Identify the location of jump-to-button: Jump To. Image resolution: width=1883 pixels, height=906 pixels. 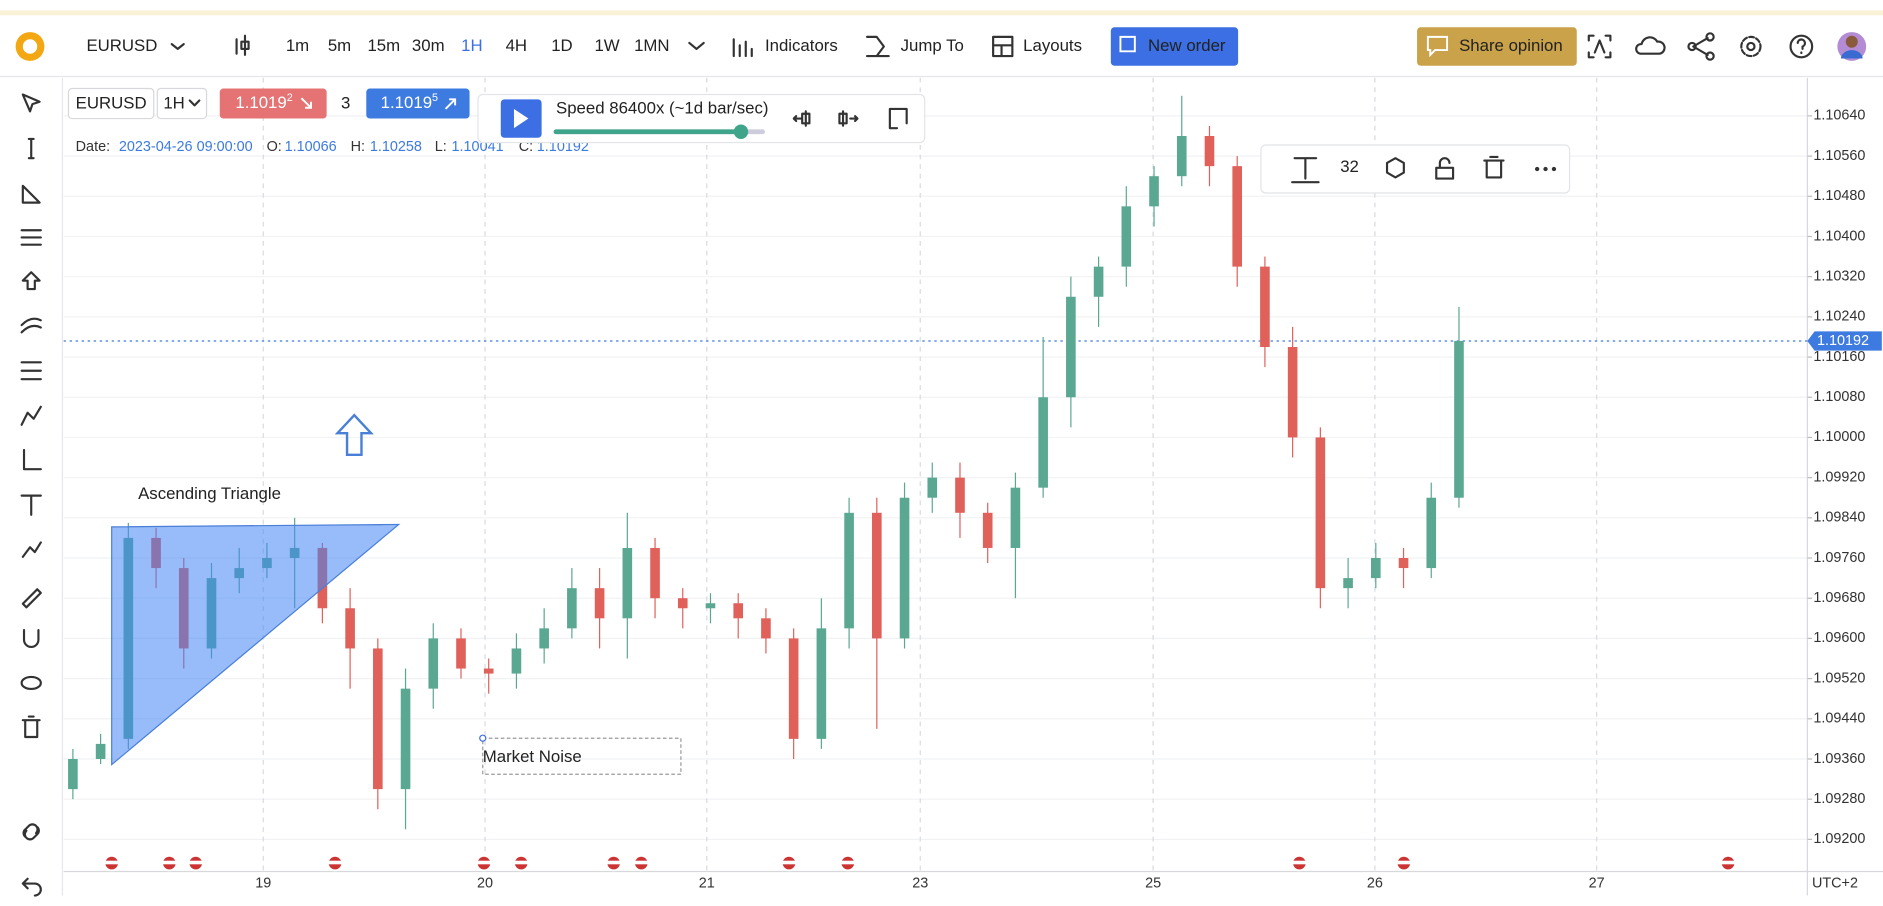
(932, 45).